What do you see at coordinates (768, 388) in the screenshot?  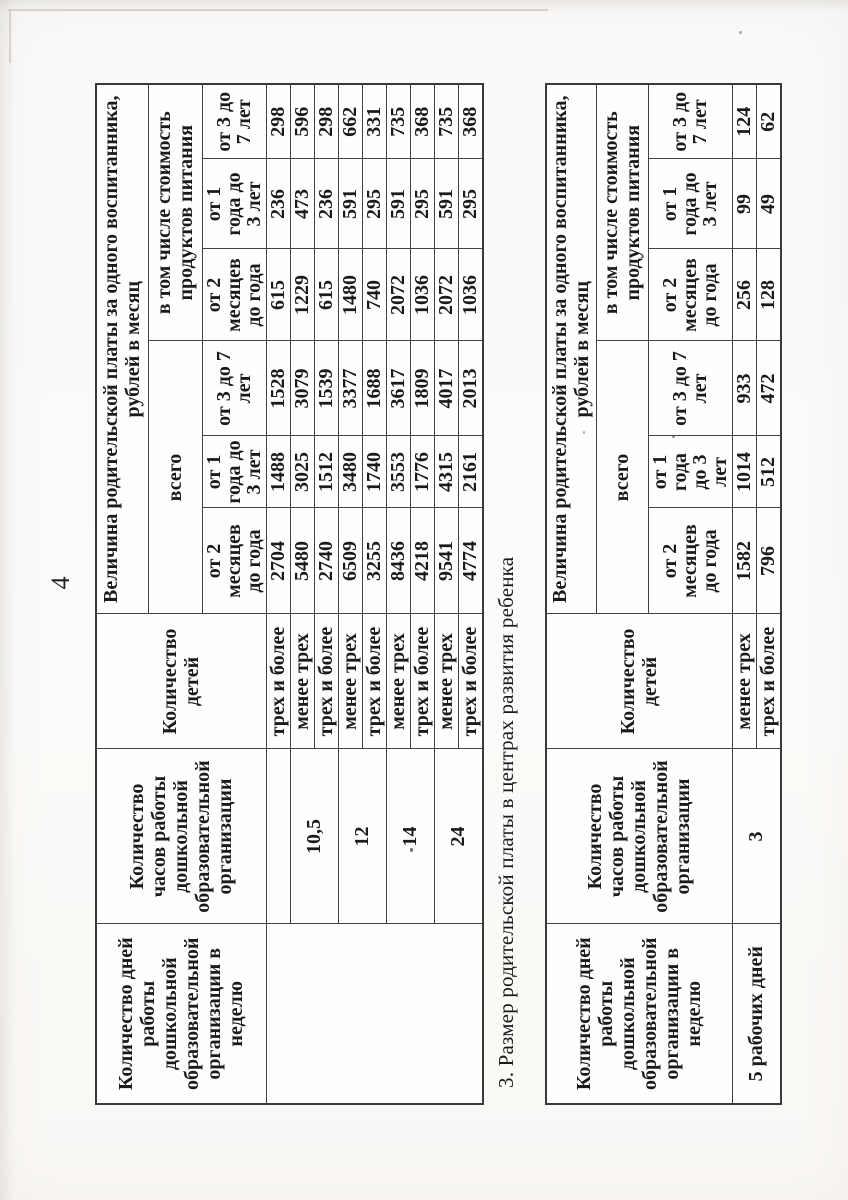 I see `value-cell: 472` at bounding box center [768, 388].